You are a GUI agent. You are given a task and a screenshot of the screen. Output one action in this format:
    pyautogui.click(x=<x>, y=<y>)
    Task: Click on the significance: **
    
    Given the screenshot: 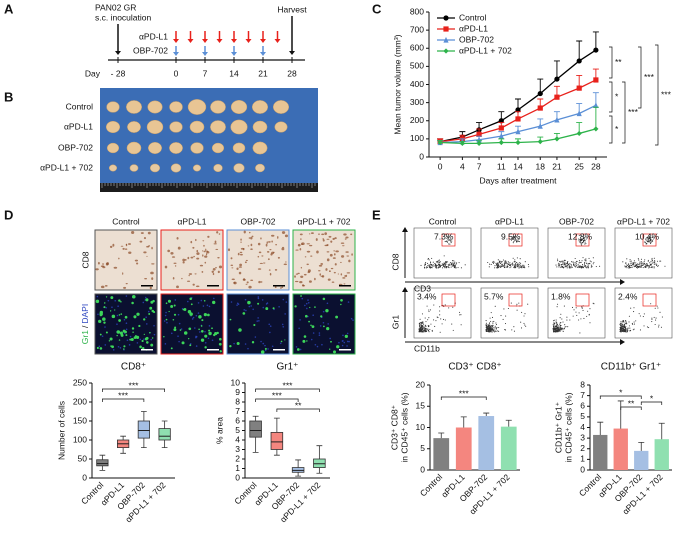 What is the action you would take?
    pyautogui.click(x=298, y=405)
    